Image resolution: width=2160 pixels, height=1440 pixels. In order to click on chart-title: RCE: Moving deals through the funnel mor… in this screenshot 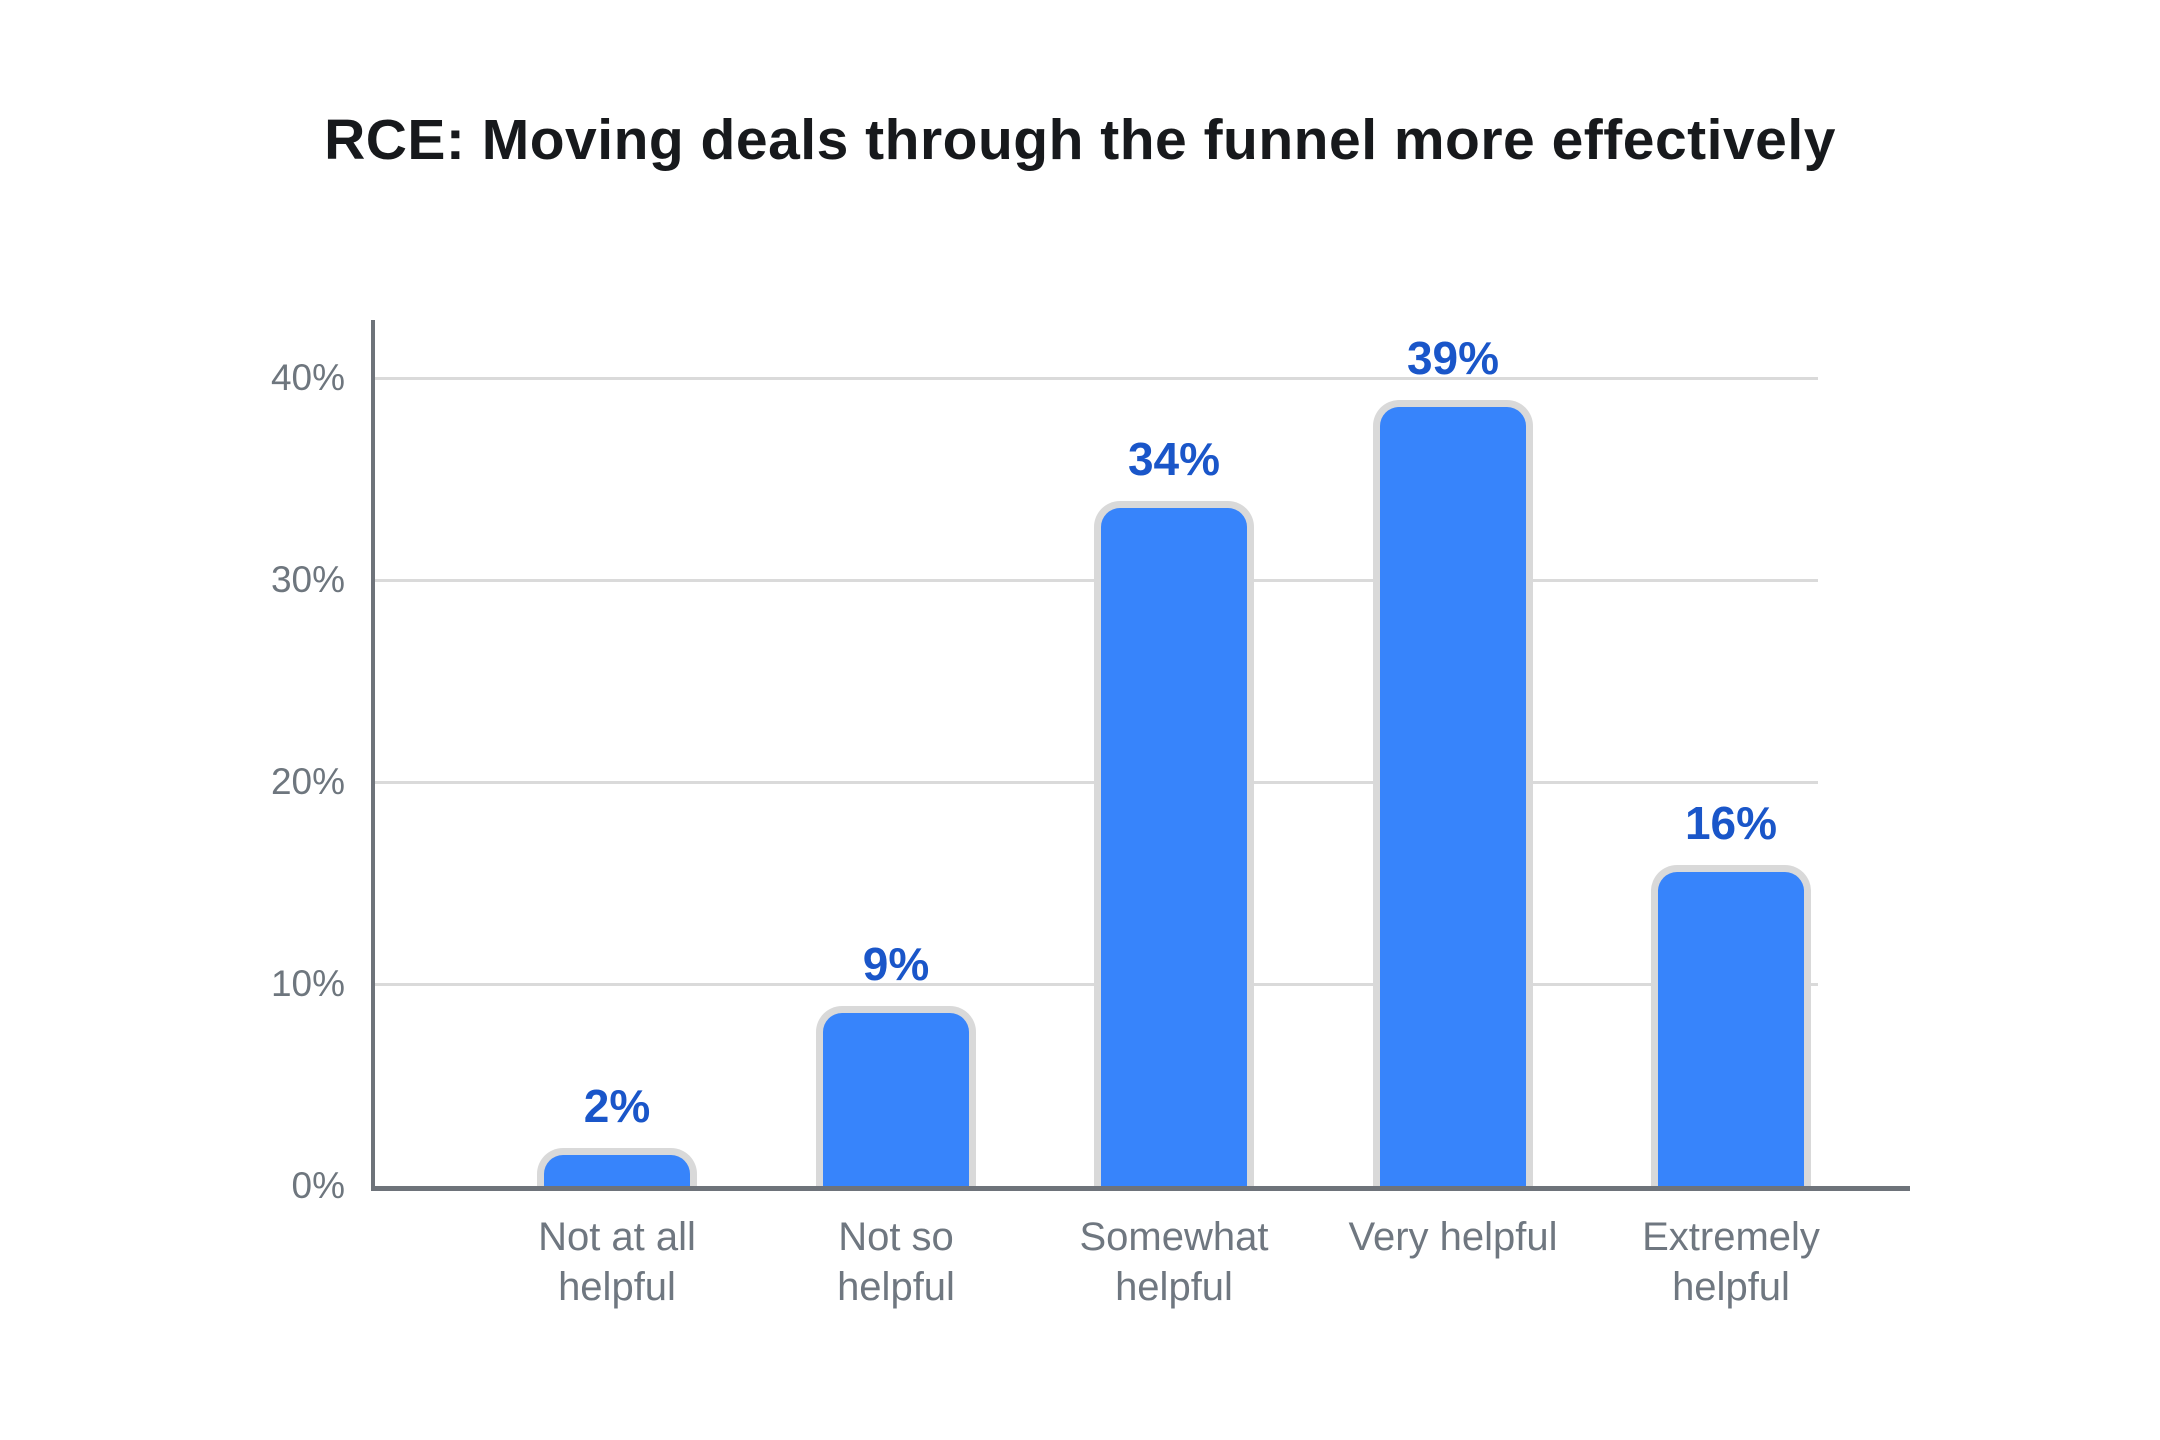, I will do `click(1080, 140)`.